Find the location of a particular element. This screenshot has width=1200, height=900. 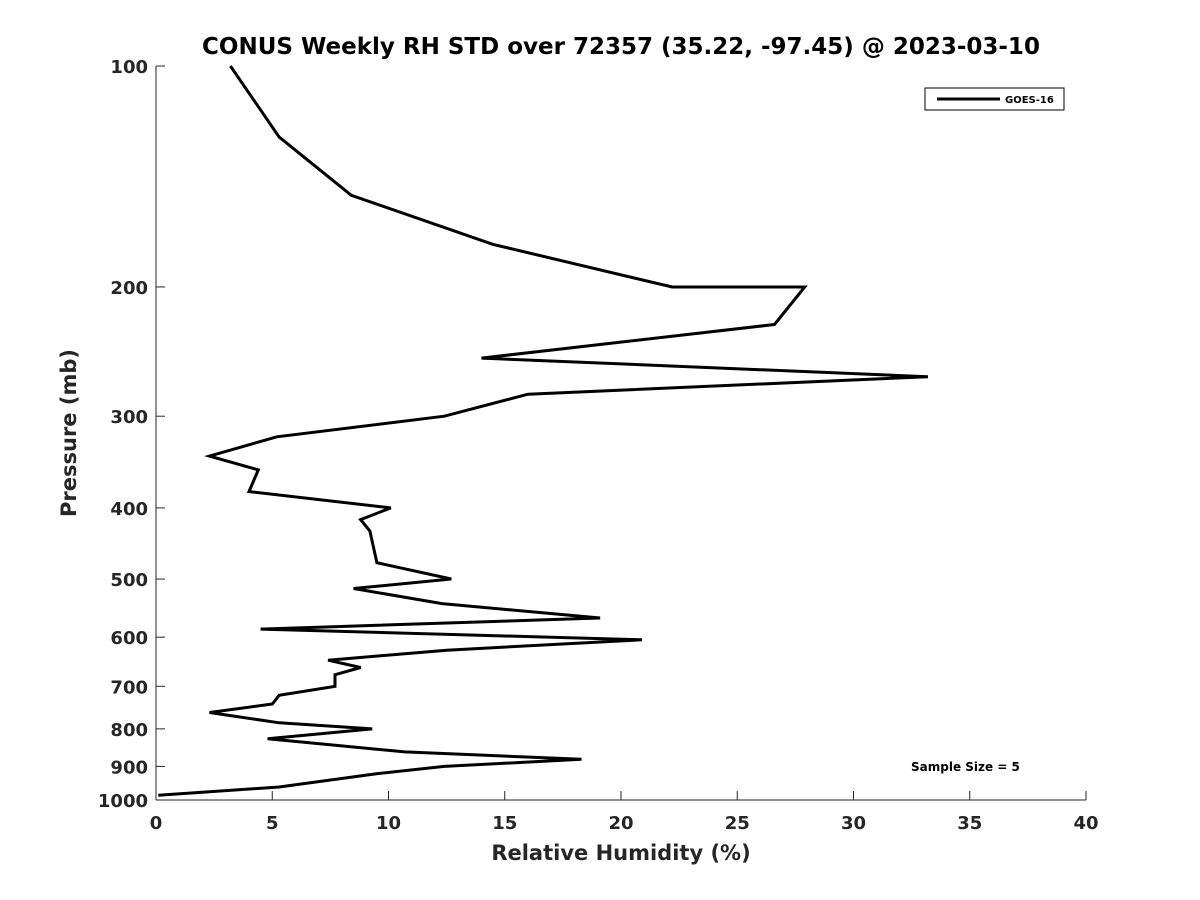

y-tick-label: 900 is located at coordinates (129, 767).